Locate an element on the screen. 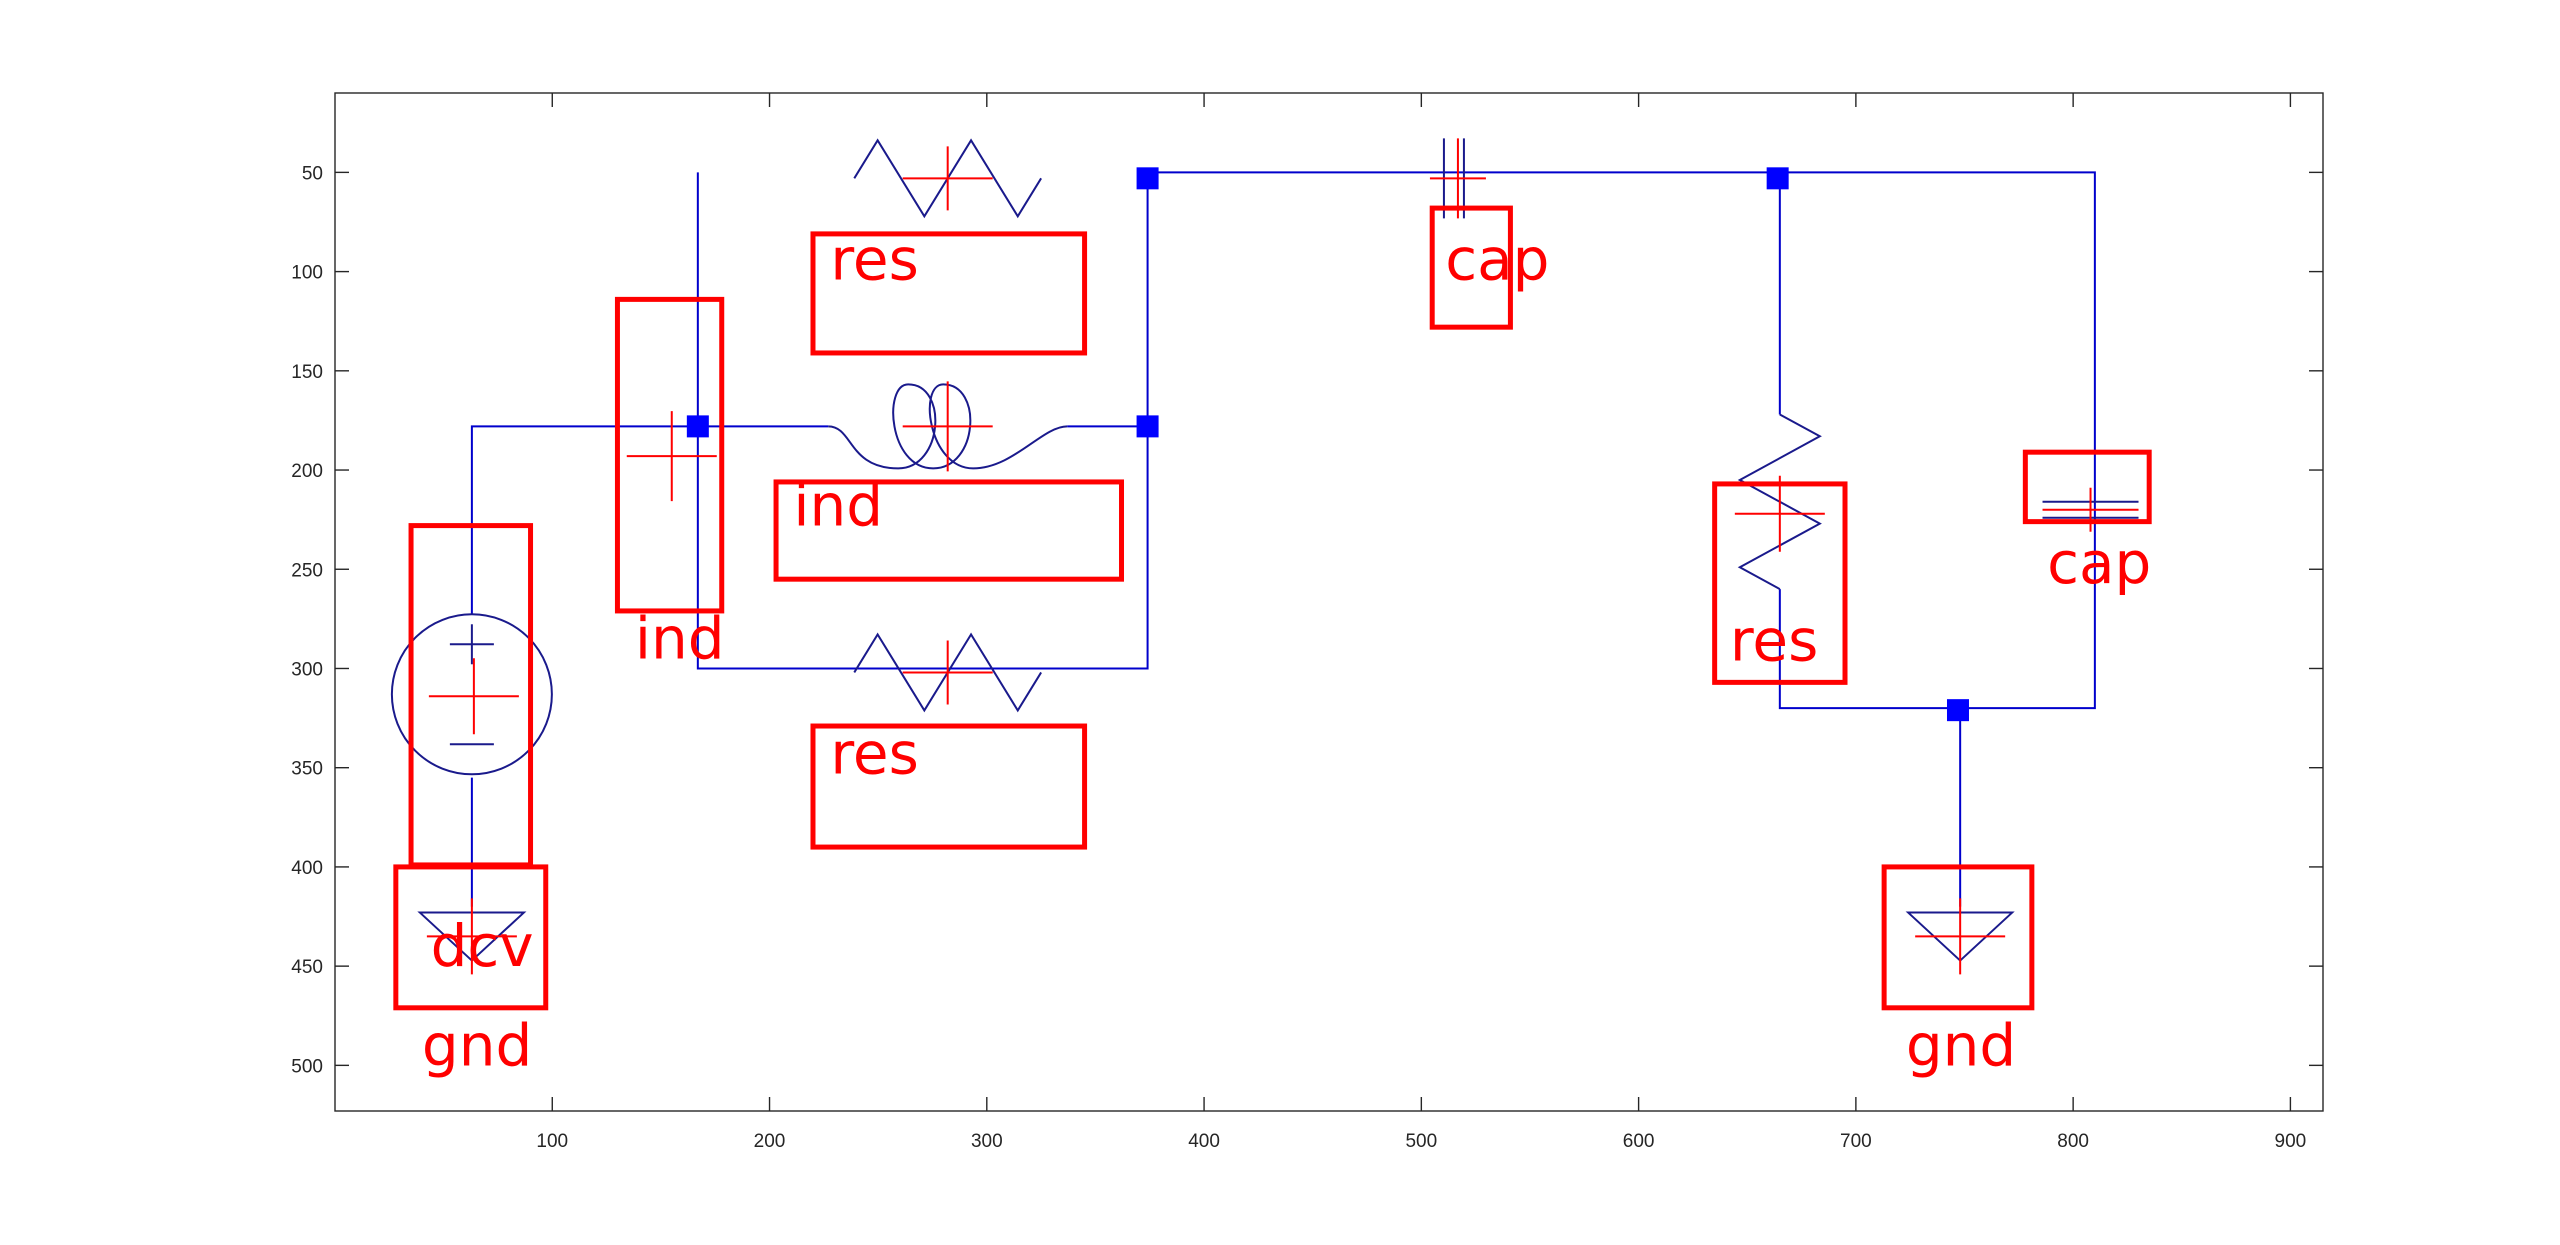  y-tick-label: 250 is located at coordinates (307, 570).